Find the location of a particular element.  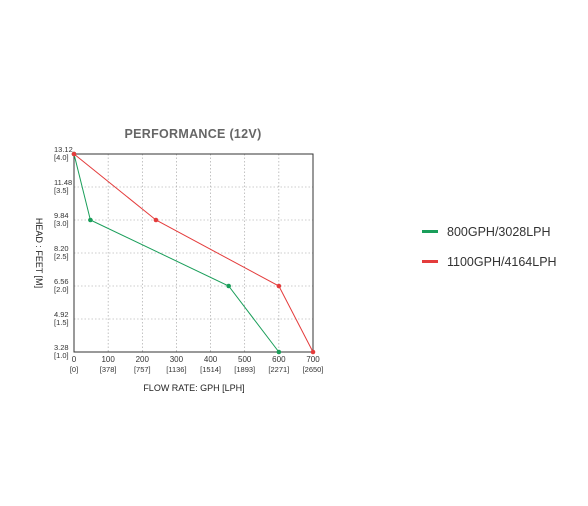

y-tick-sublabel: [4.0] is located at coordinates (61, 157).